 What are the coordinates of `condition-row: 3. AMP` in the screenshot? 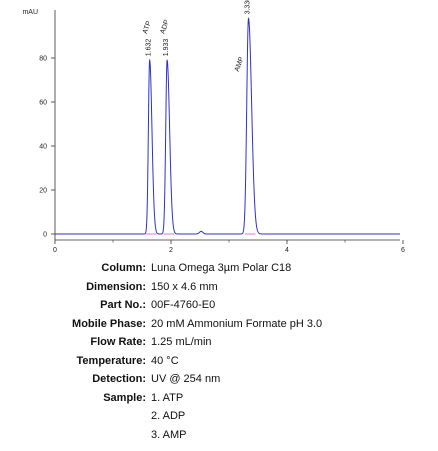 It's located at (219, 435).